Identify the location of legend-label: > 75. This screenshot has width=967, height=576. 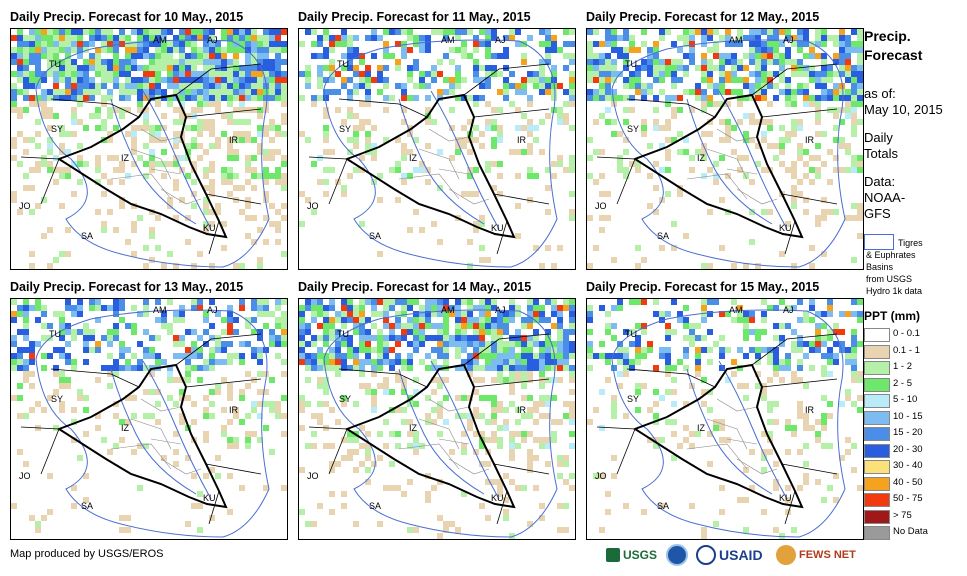
(902, 515).